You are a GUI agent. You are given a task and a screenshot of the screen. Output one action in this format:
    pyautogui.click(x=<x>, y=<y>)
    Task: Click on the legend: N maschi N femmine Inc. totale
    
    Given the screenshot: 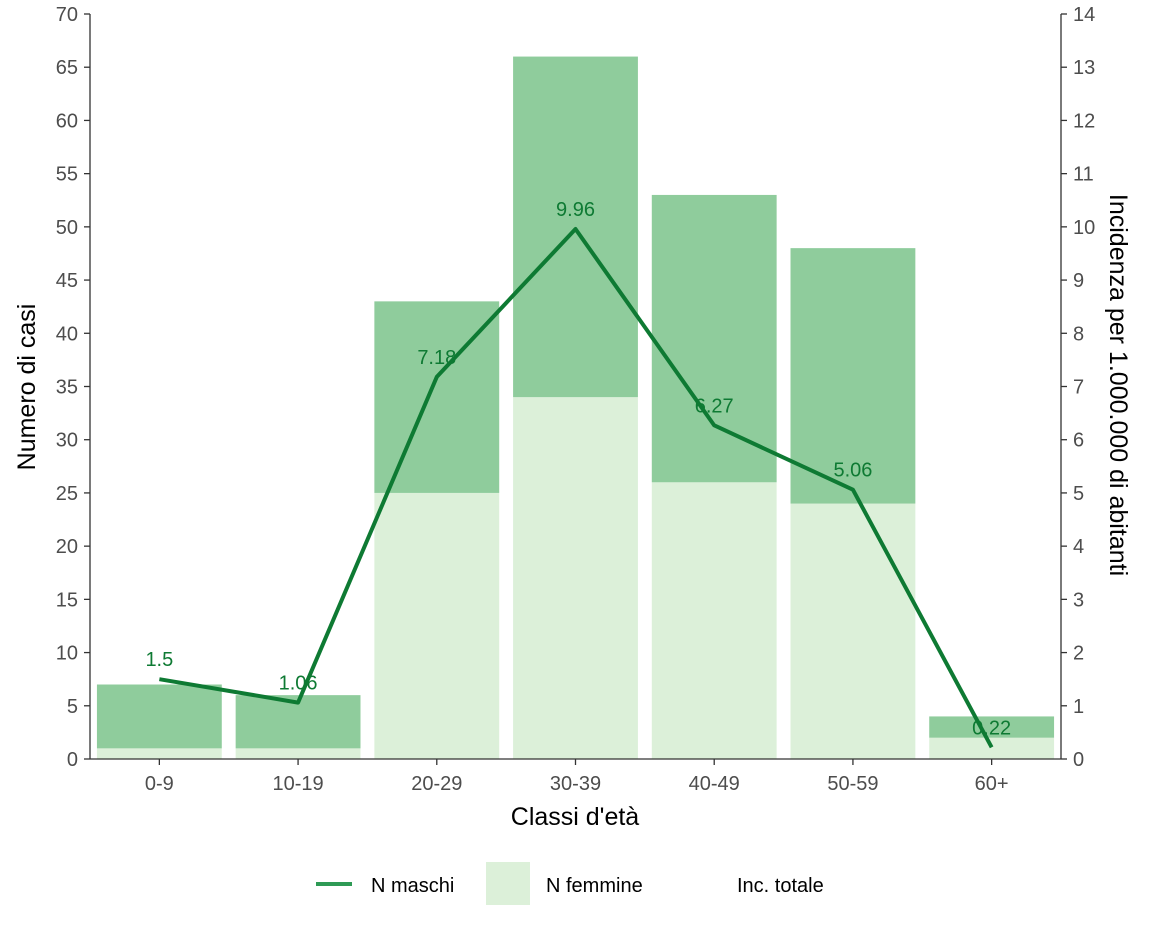 What is the action you would take?
    pyautogui.click(x=570, y=883)
    